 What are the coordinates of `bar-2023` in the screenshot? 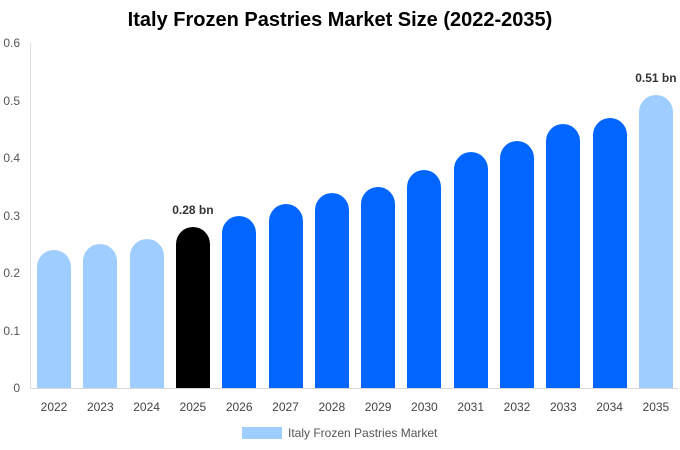 It's located at (100, 316).